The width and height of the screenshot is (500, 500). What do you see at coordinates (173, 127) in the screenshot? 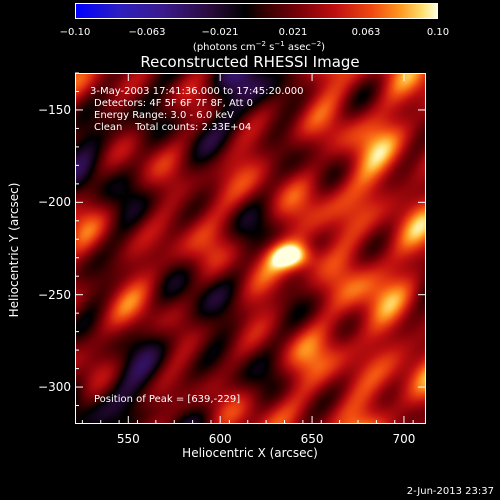
I see `clean-annotation: Clean Total counts: 2.33E+04` at bounding box center [173, 127].